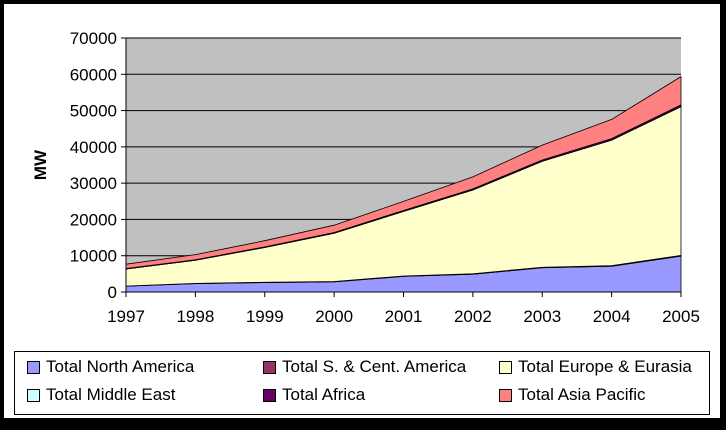 The width and height of the screenshot is (726, 430). I want to click on y-tick-label: 10000, so click(93, 256).